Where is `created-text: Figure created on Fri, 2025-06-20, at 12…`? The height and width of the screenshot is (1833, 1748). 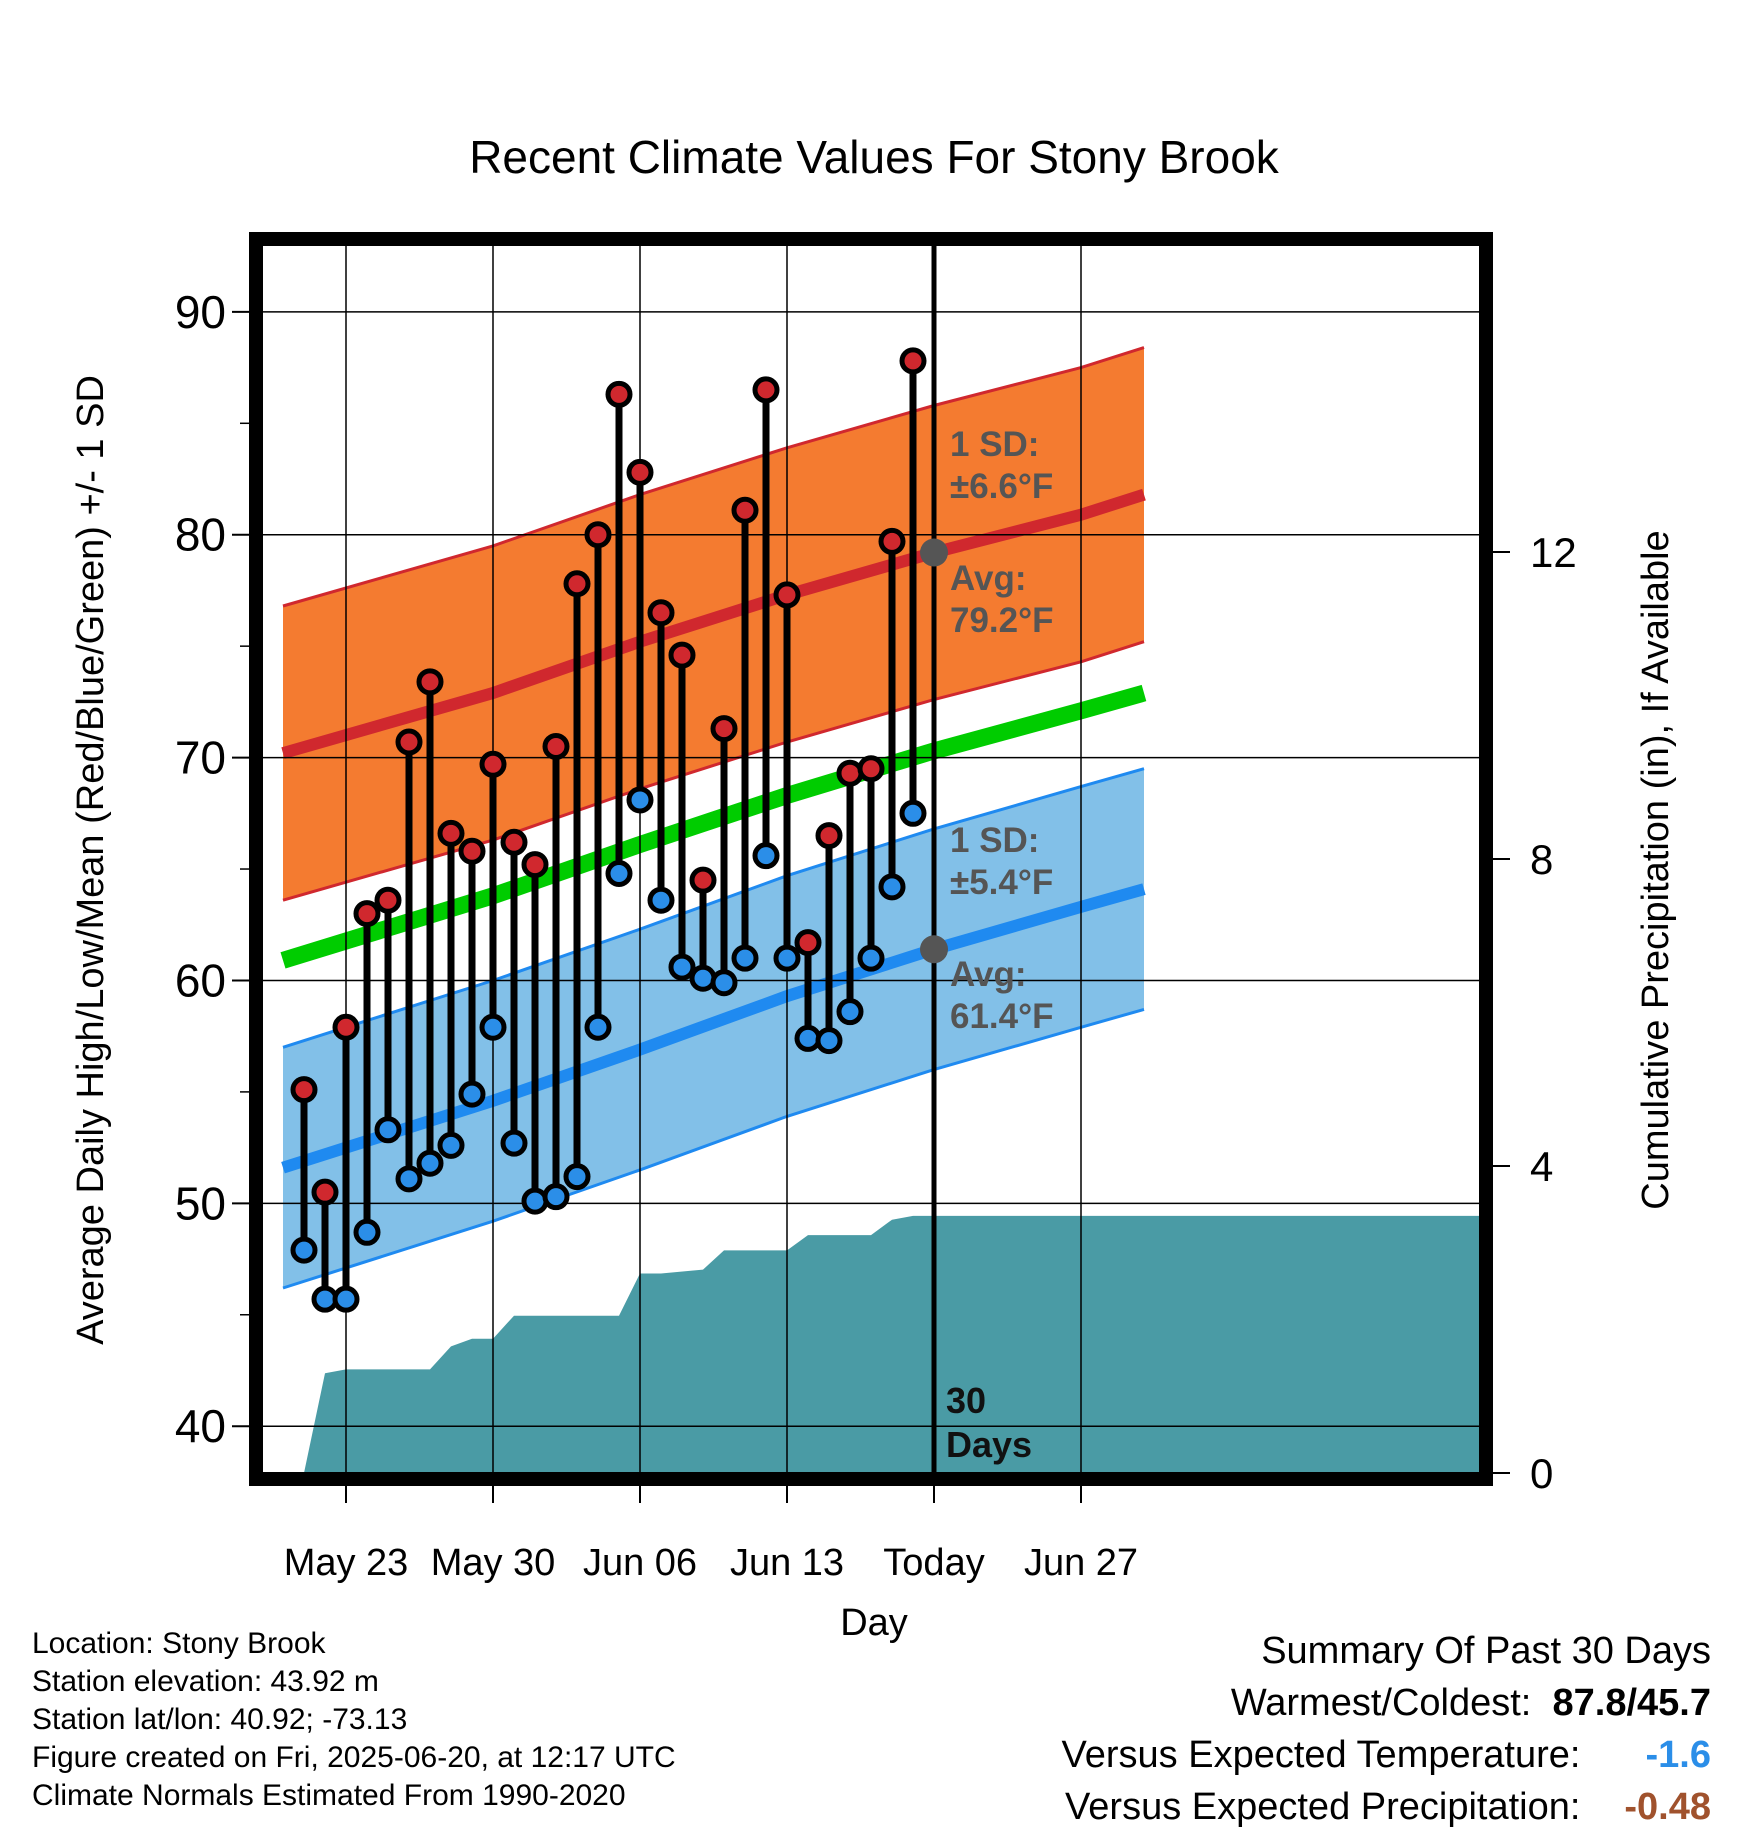
created-text: Figure created on Fri, 2025-06-20, at 12… is located at coordinates (354, 1757).